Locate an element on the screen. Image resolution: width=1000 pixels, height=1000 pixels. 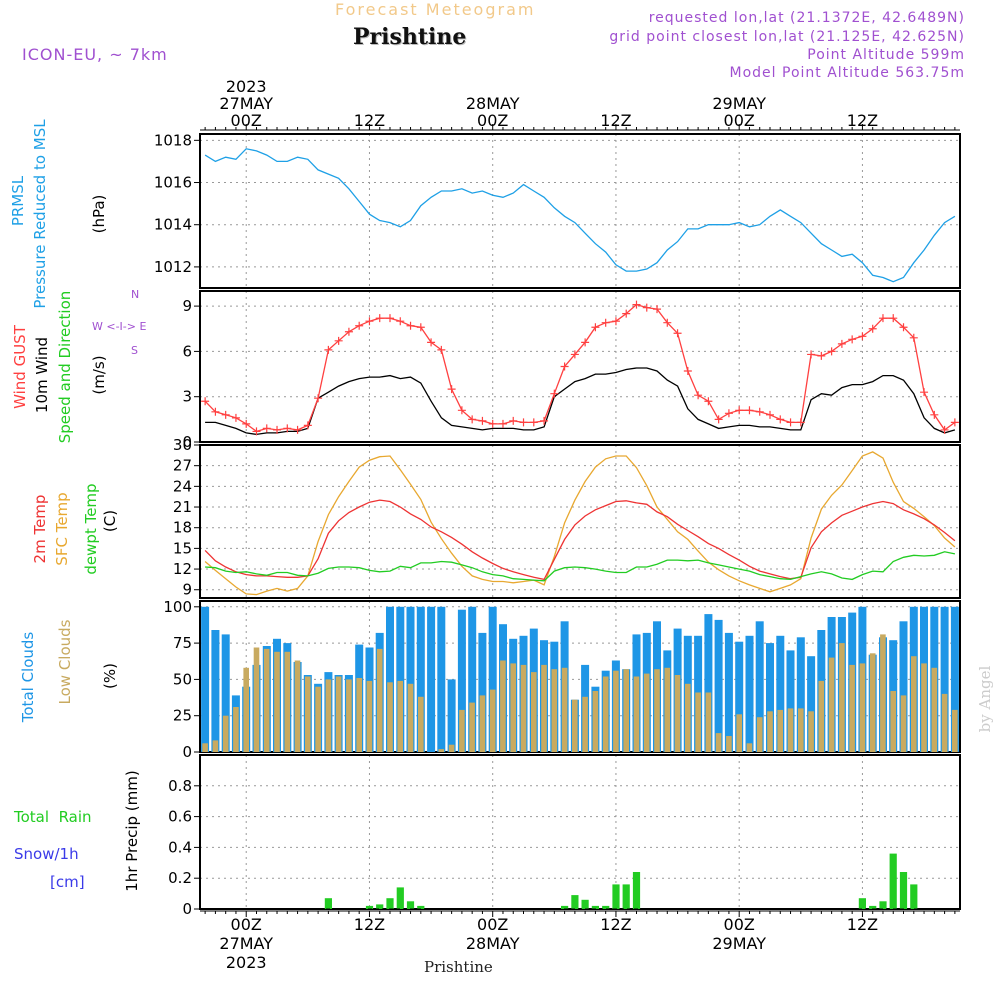
snow-label: Snow/1h is located at coordinates (46, 854).